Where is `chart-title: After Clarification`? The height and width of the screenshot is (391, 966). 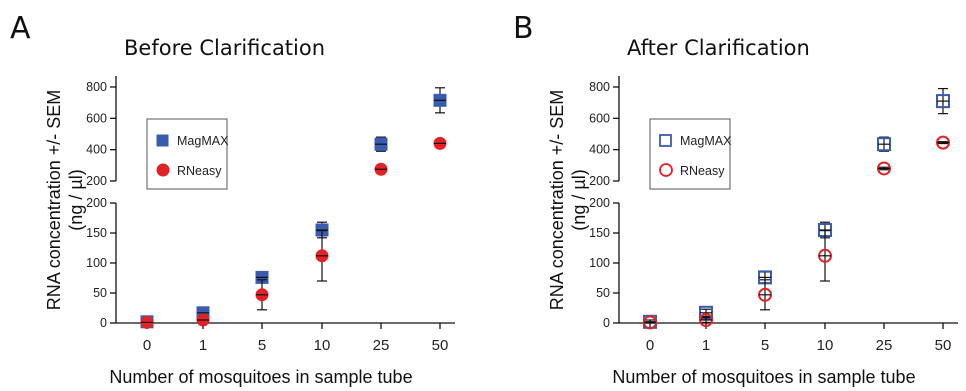 chart-title: After Clarification is located at coordinates (718, 48).